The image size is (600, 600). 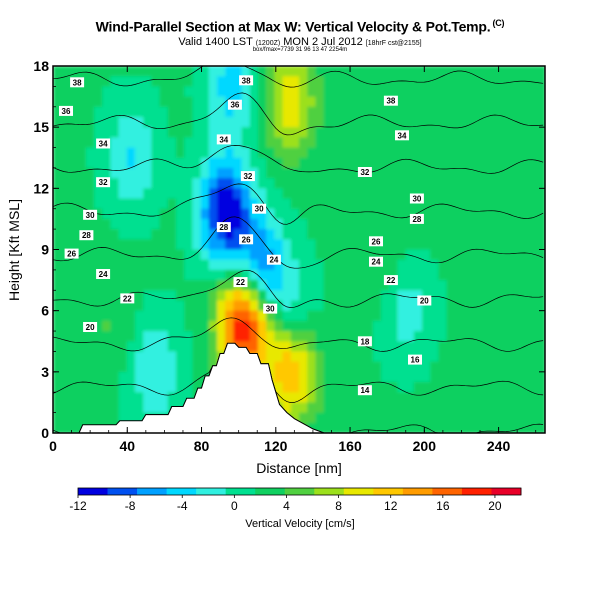 I want to click on y-tick-label: 15, so click(x=41, y=127).